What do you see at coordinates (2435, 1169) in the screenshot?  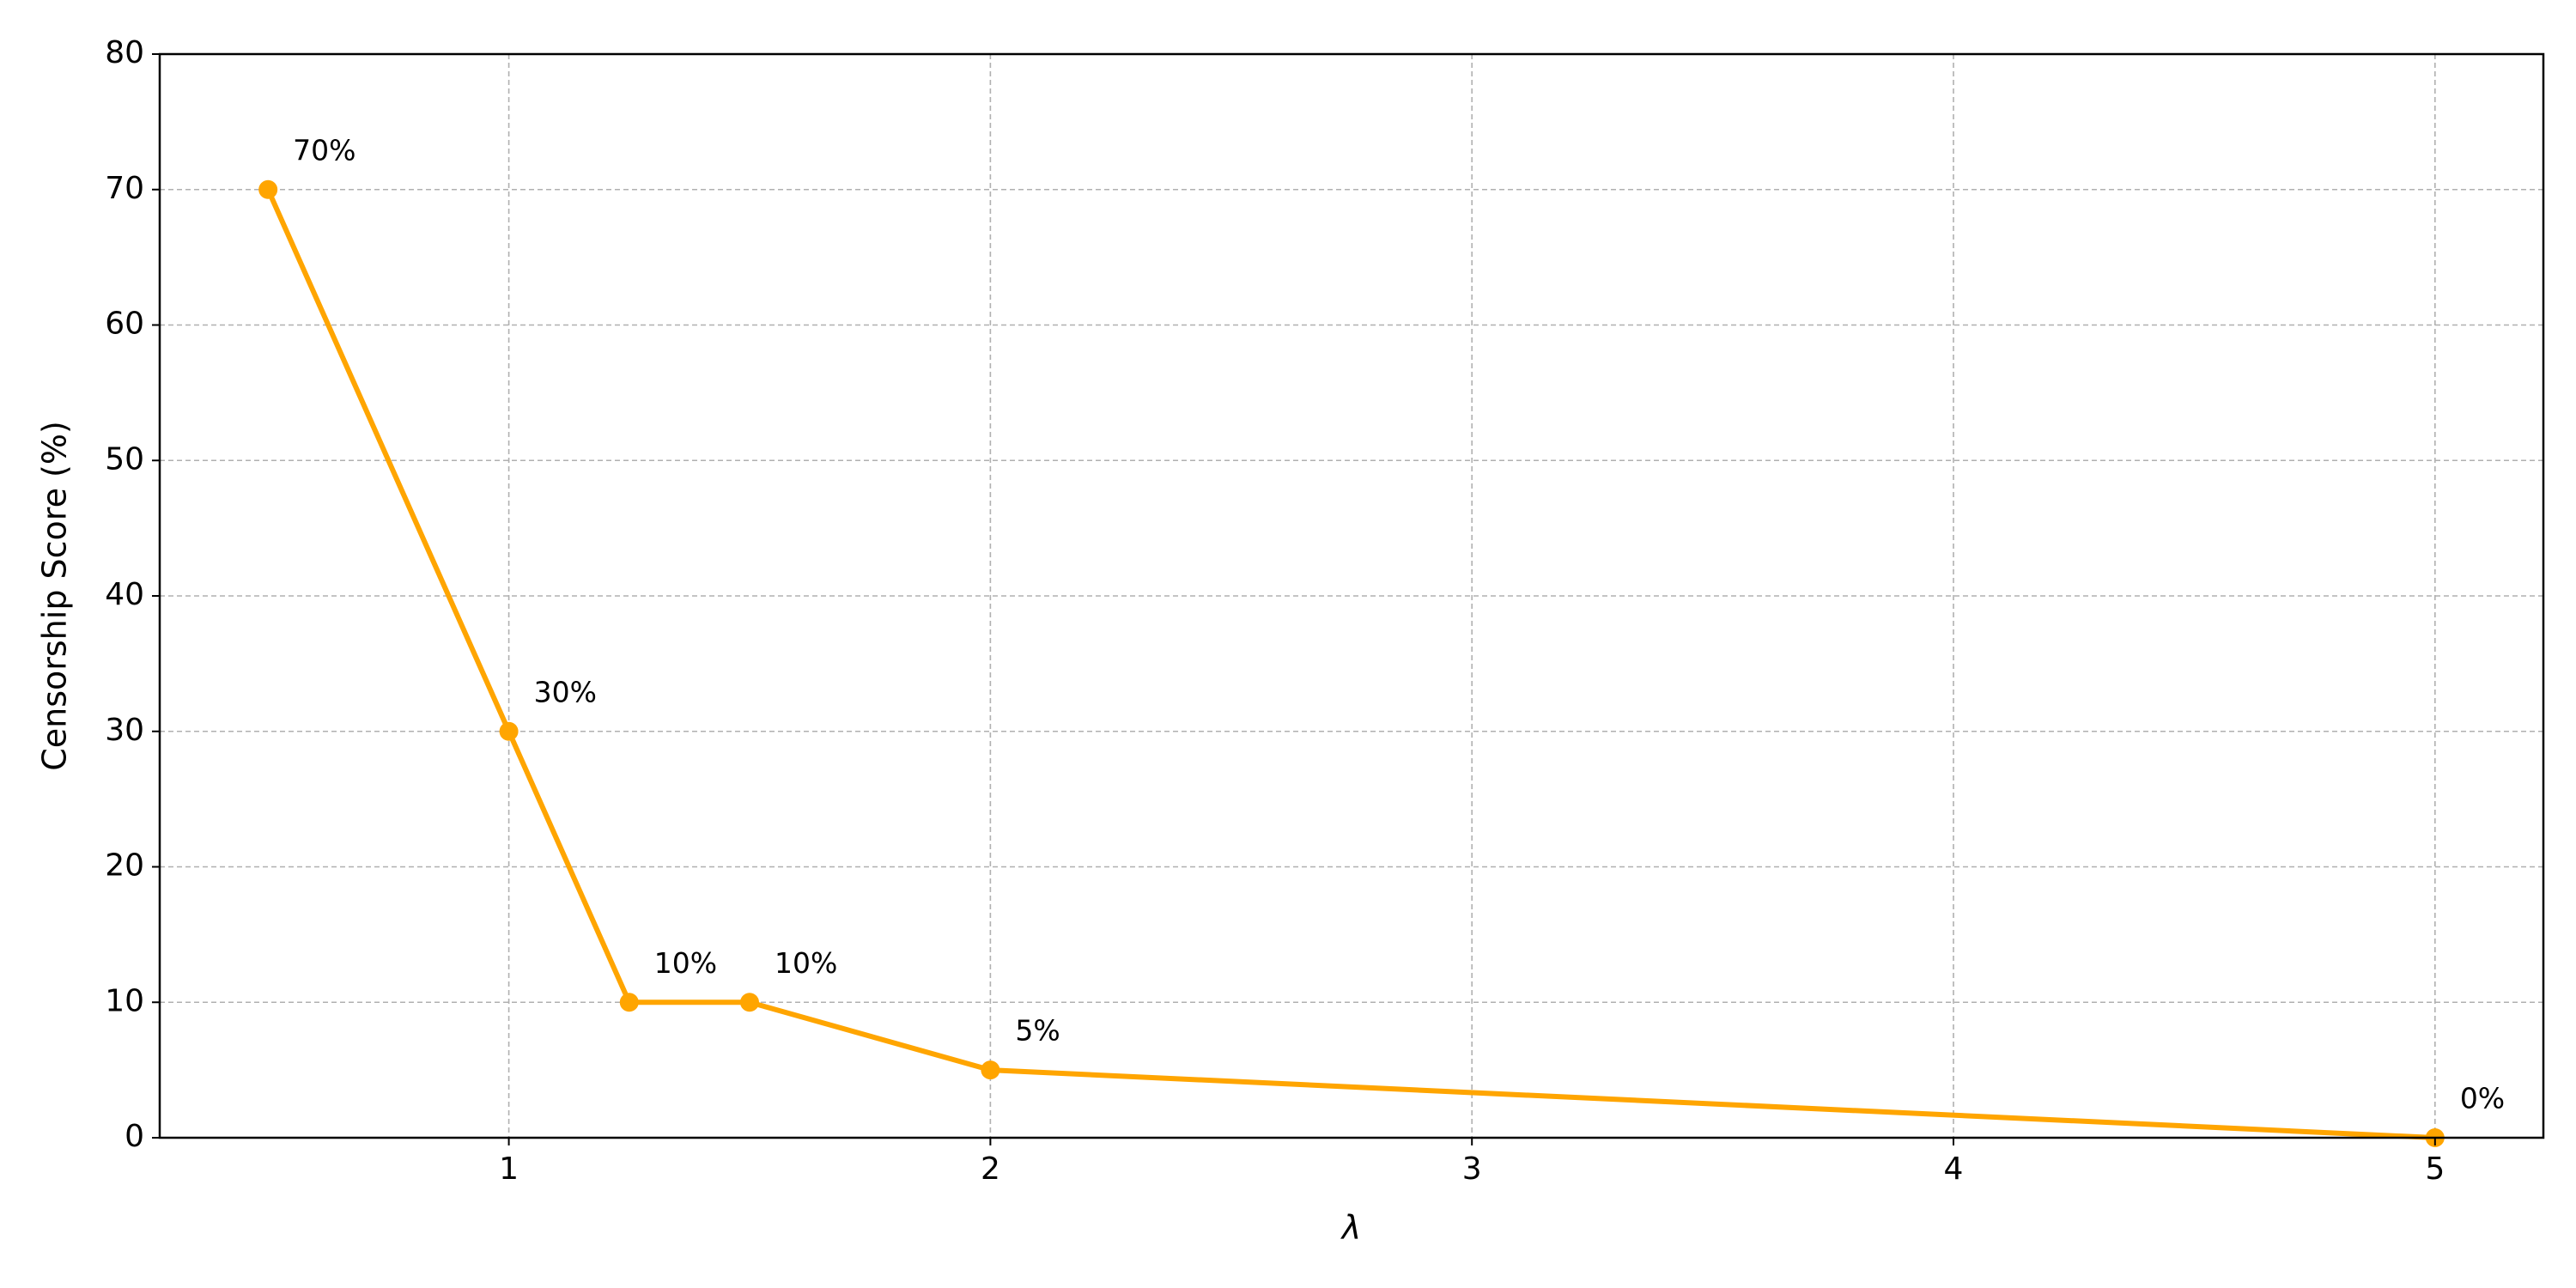 I see `x-tick-label: 5` at bounding box center [2435, 1169].